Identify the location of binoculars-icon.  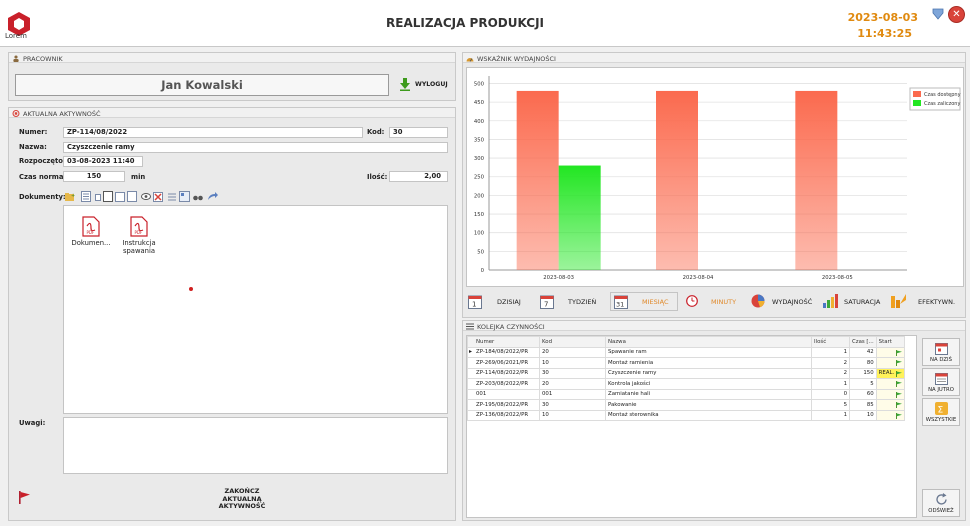
(198, 196).